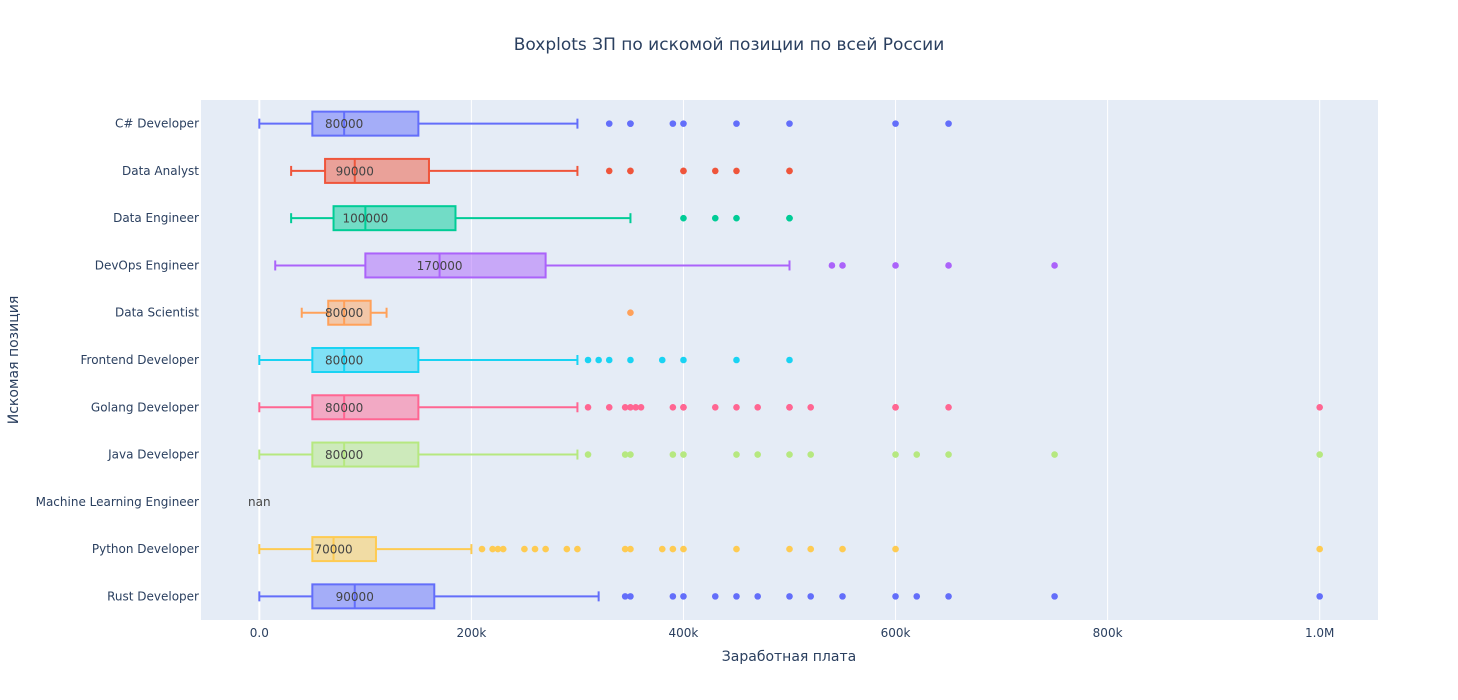 The width and height of the screenshot is (1458, 700). What do you see at coordinates (259, 633) in the screenshot?
I see `x-tick-label: 0.0` at bounding box center [259, 633].